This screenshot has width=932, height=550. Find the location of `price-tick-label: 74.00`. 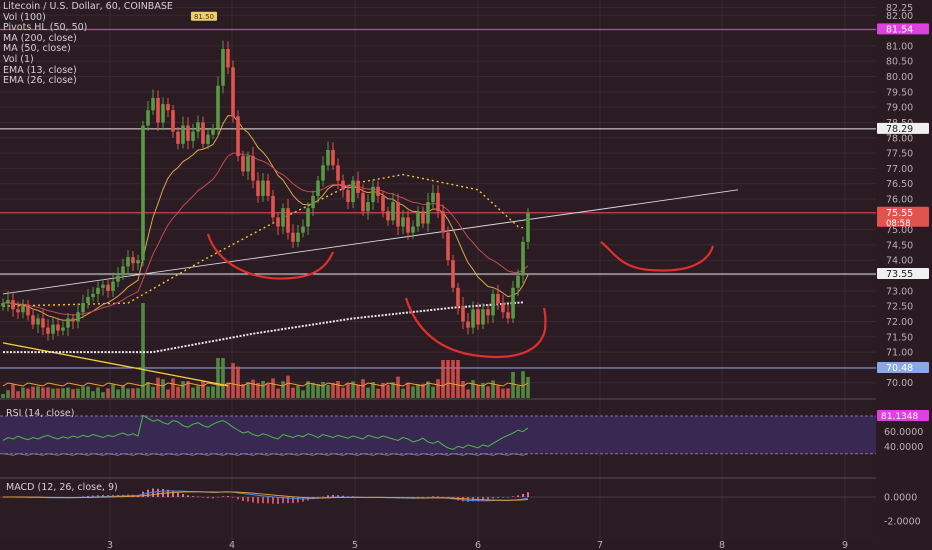

price-tick-label: 74.00 is located at coordinates (899, 261).